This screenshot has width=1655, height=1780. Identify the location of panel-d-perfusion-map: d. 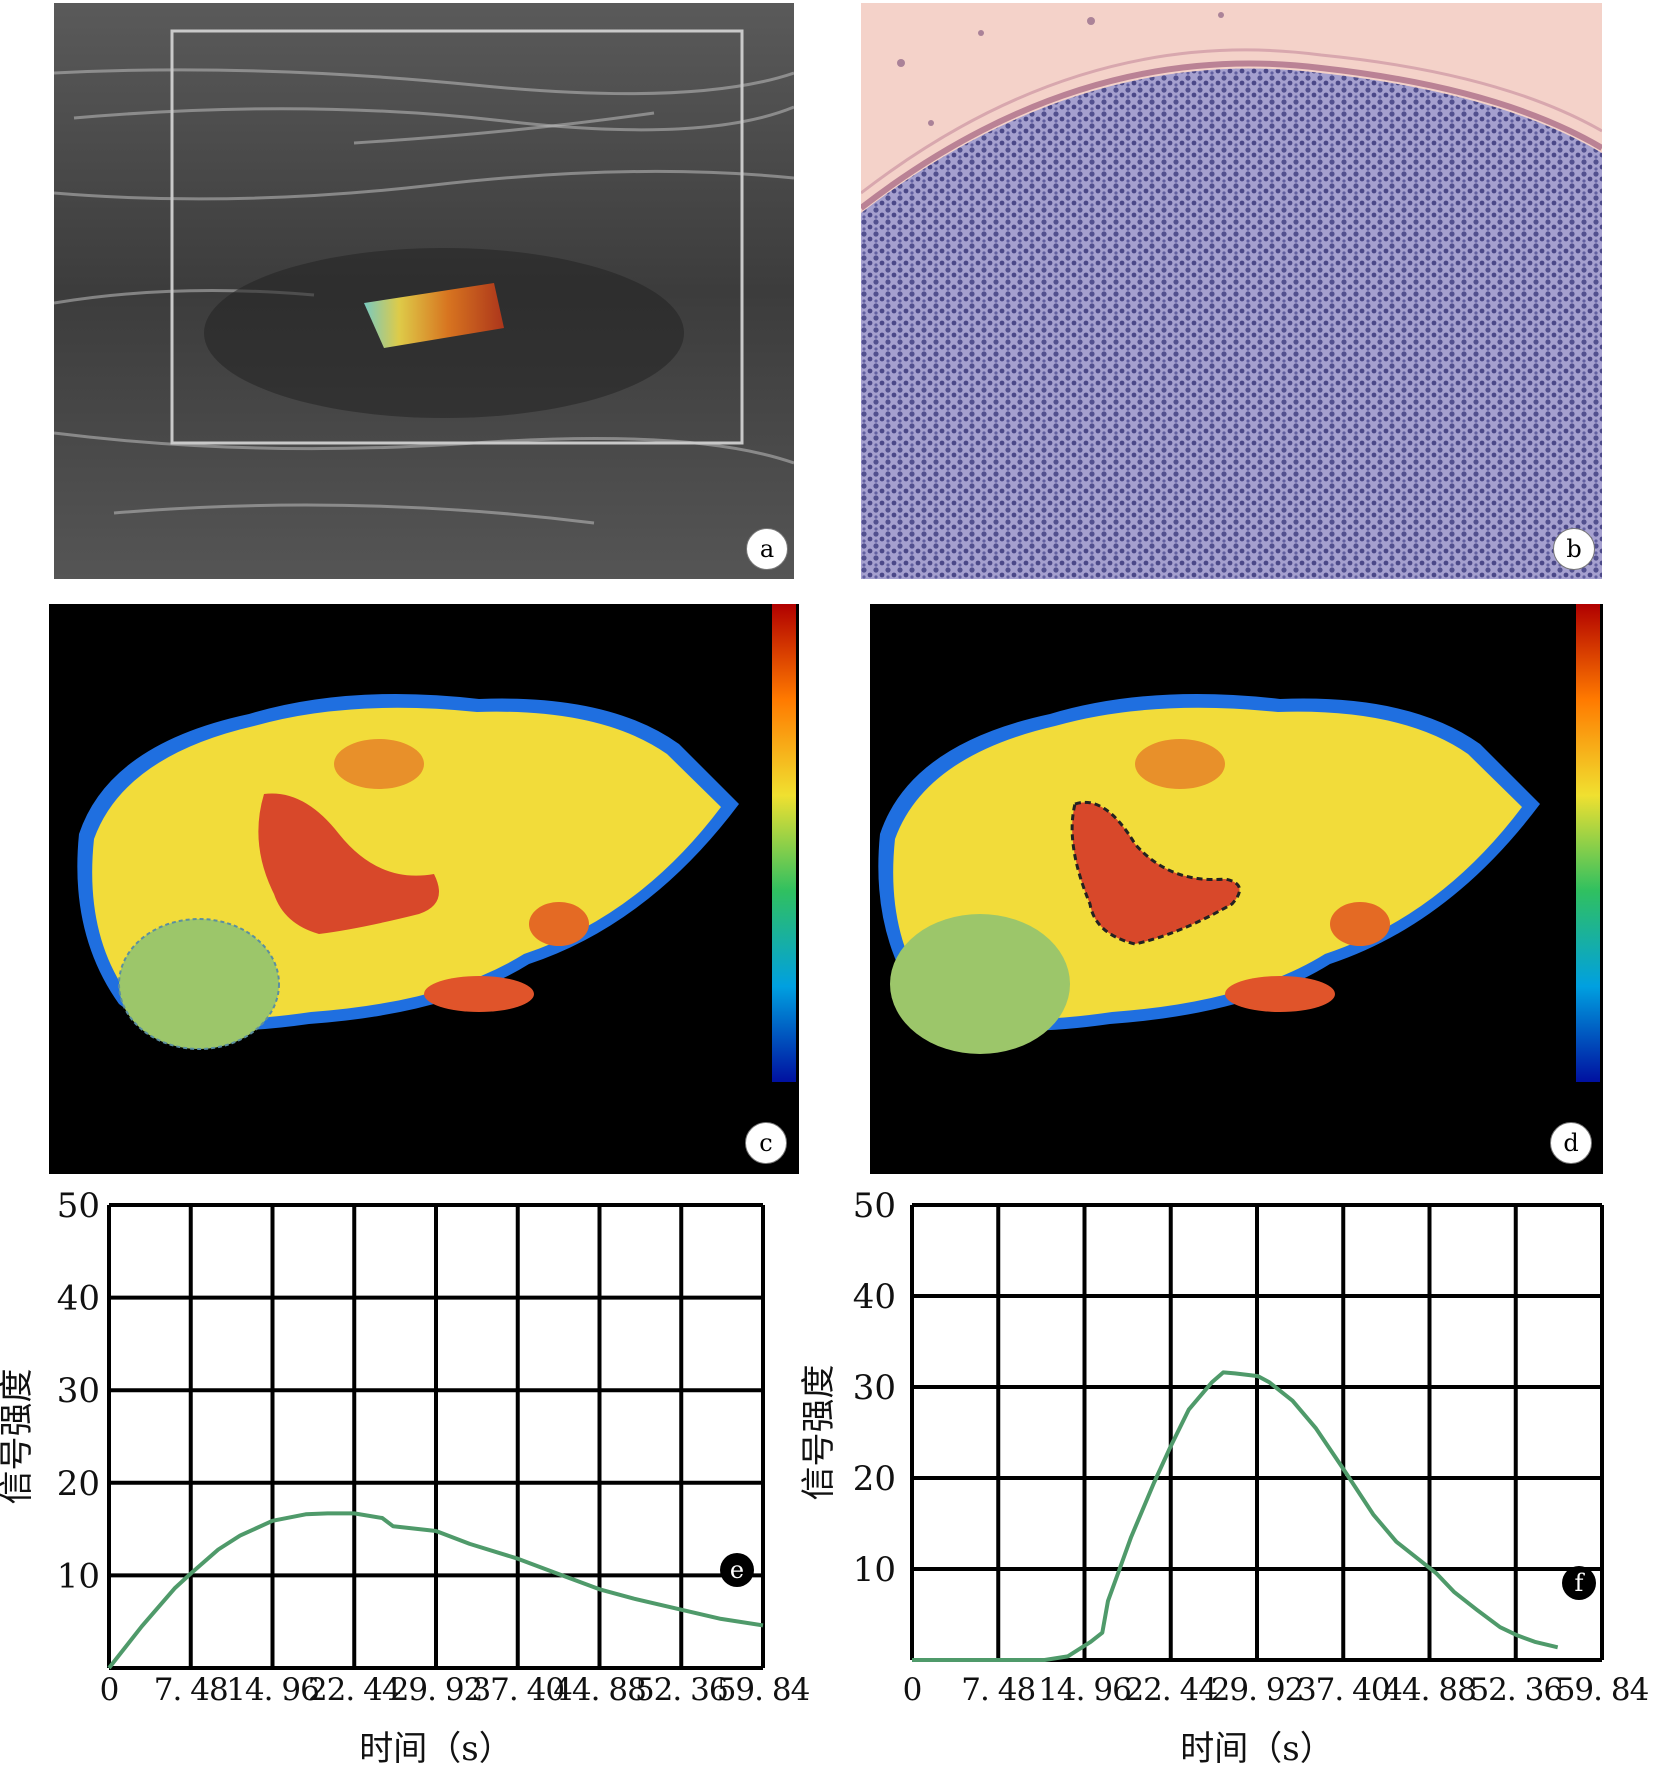
(1236, 889).